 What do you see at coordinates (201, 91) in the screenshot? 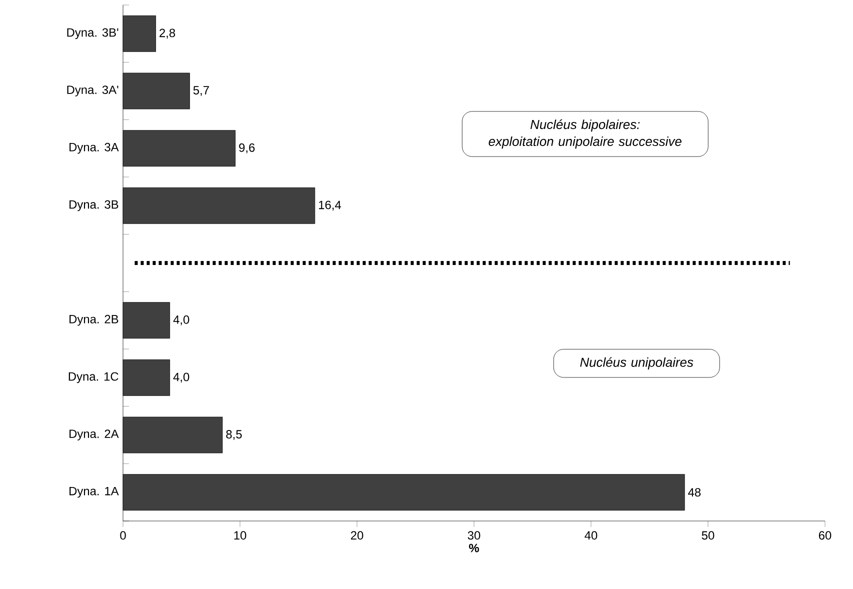
I see `data-label: 5,7` at bounding box center [201, 91].